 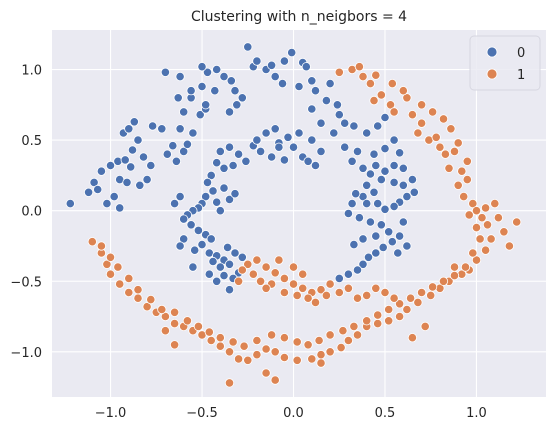 I want to click on x-tick-label: −0.5, so click(x=202, y=413).